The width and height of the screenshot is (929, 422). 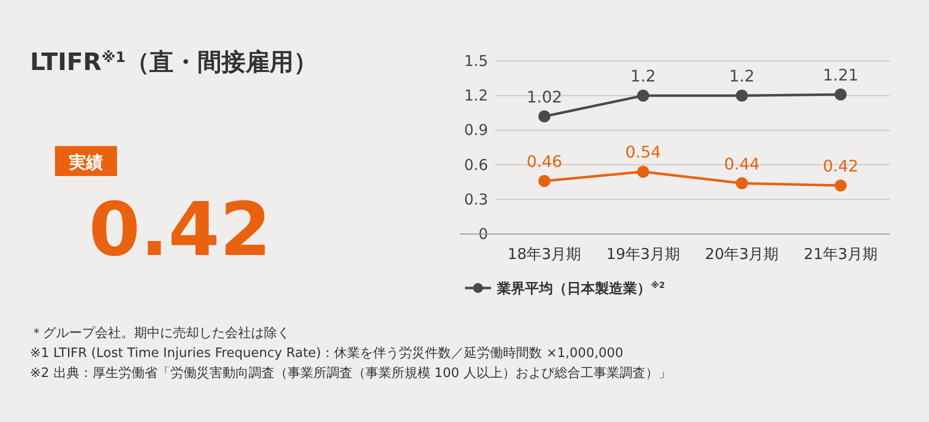 I want to click on y-tick-label: 1.2, so click(x=476, y=95).